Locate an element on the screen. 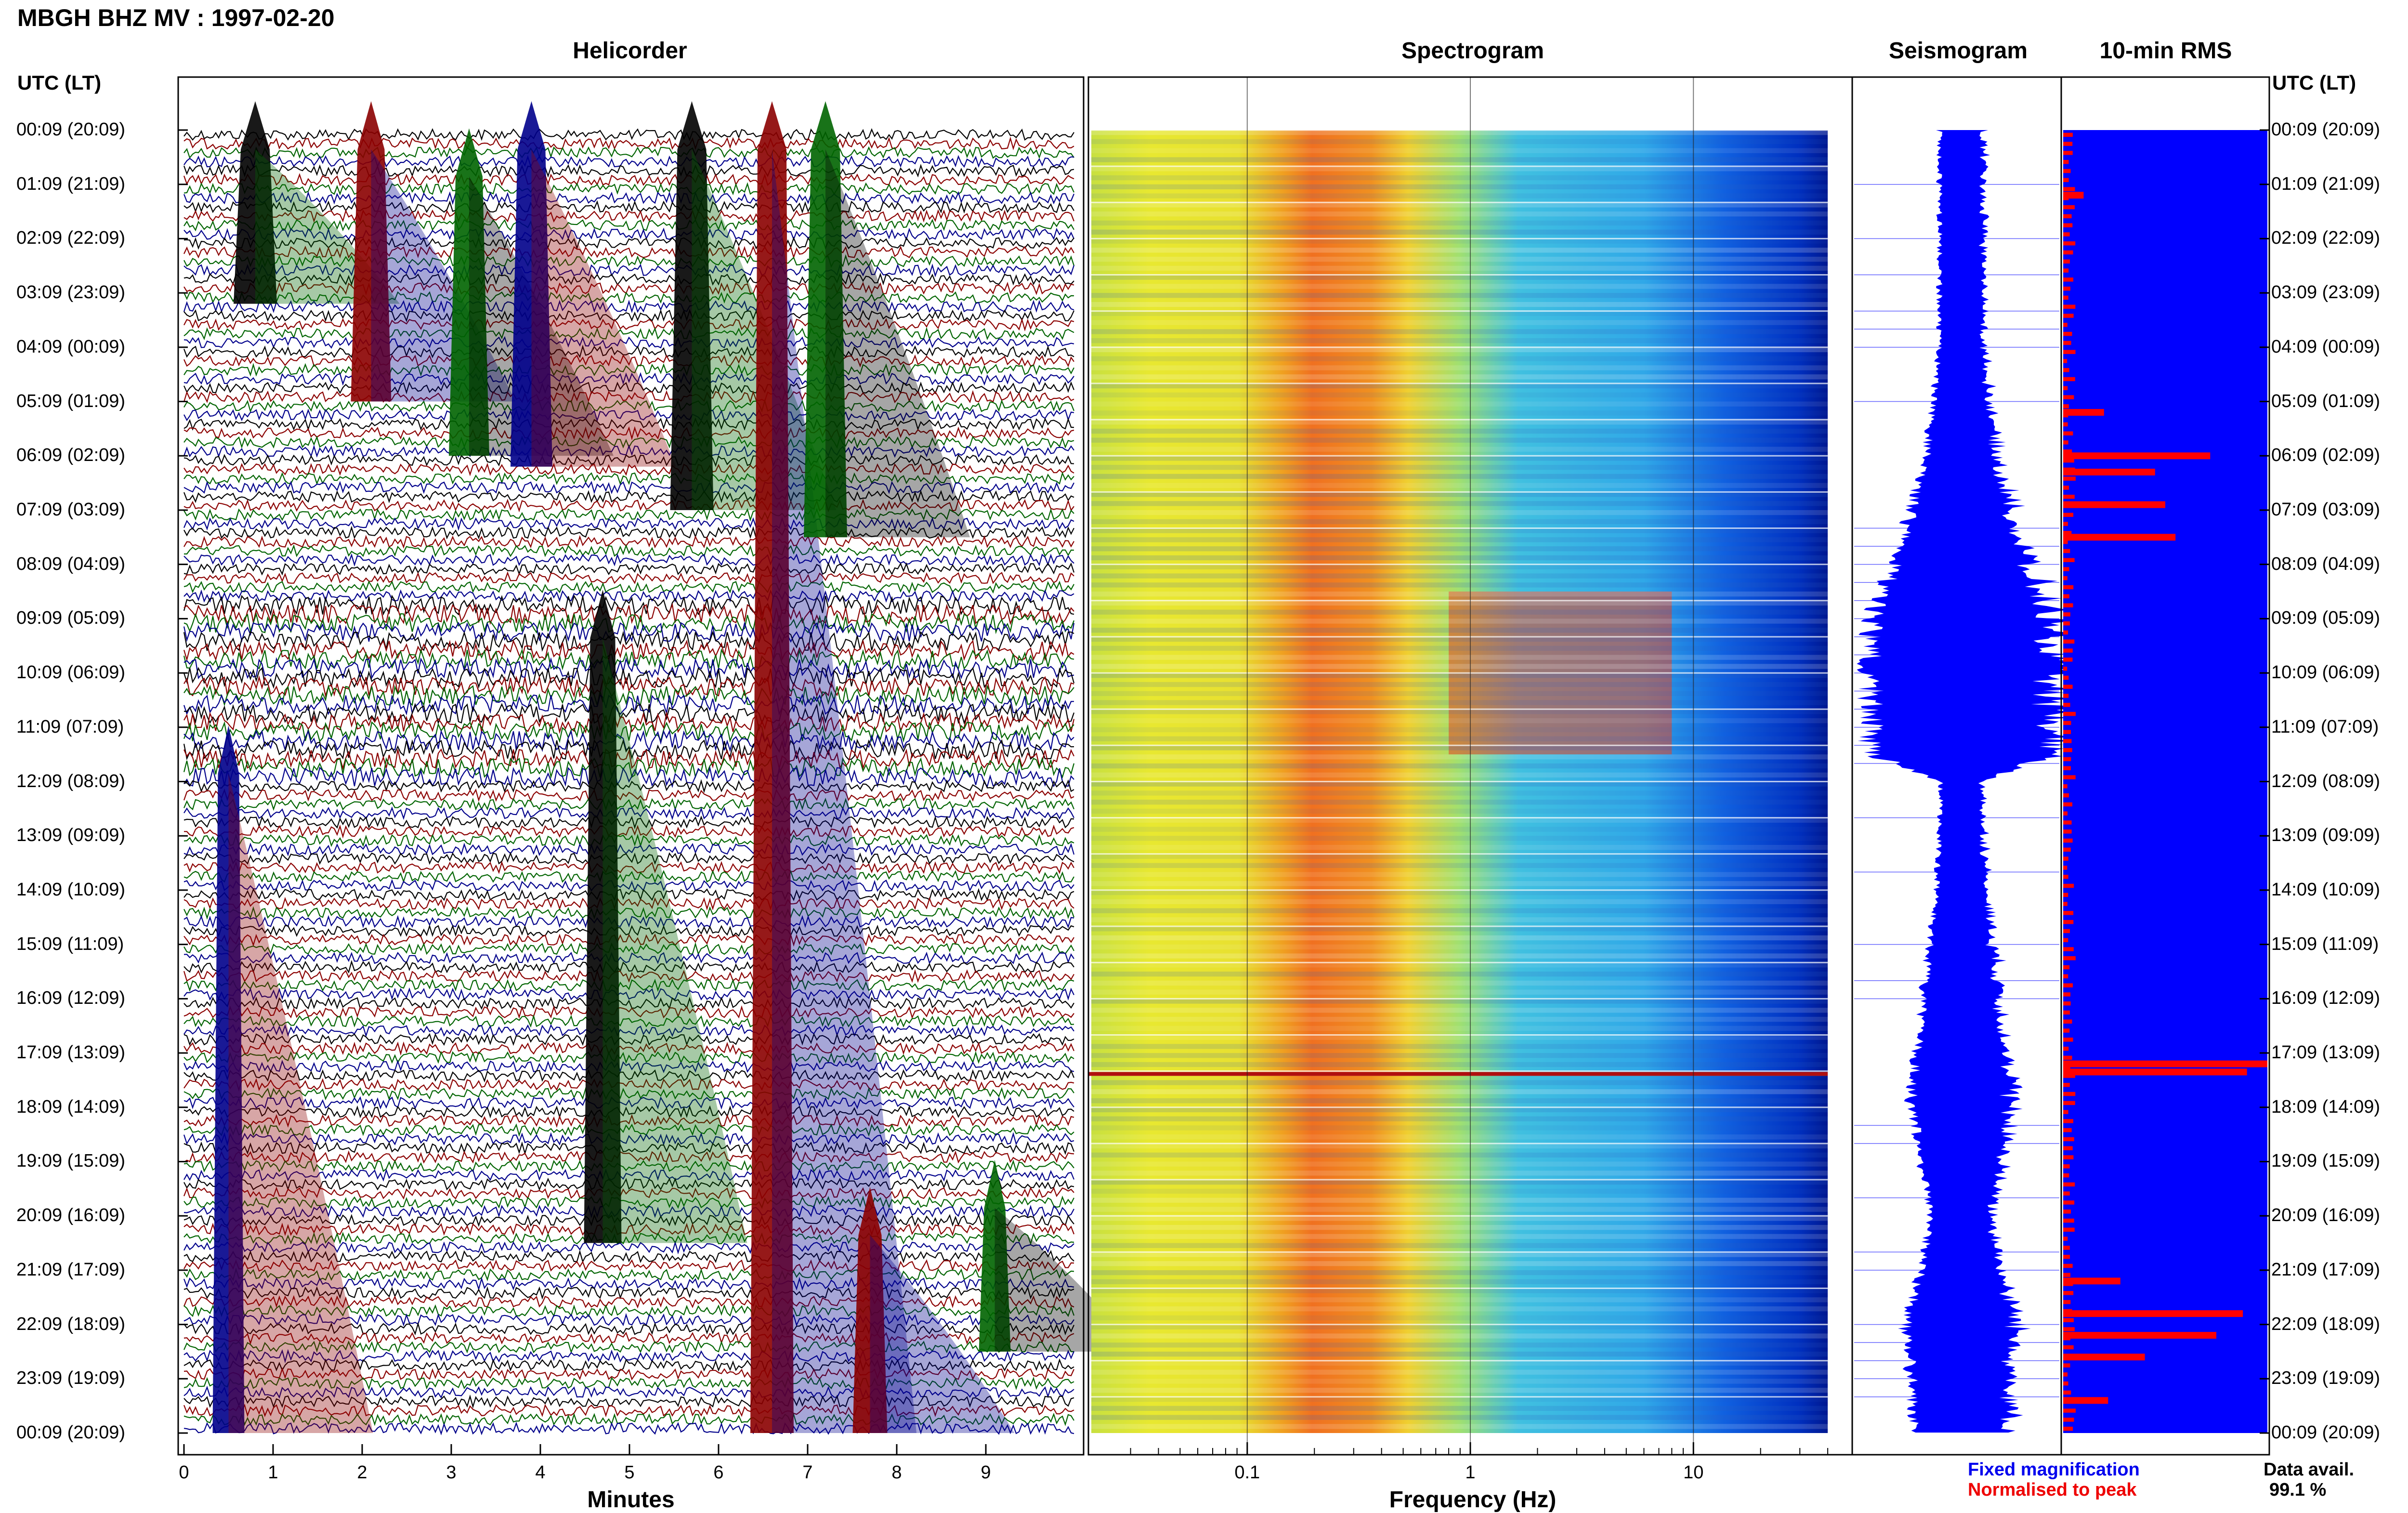 This screenshot has height=1513, width=2408. time-label-right: 08:09 (04:09) is located at coordinates (2326, 563).